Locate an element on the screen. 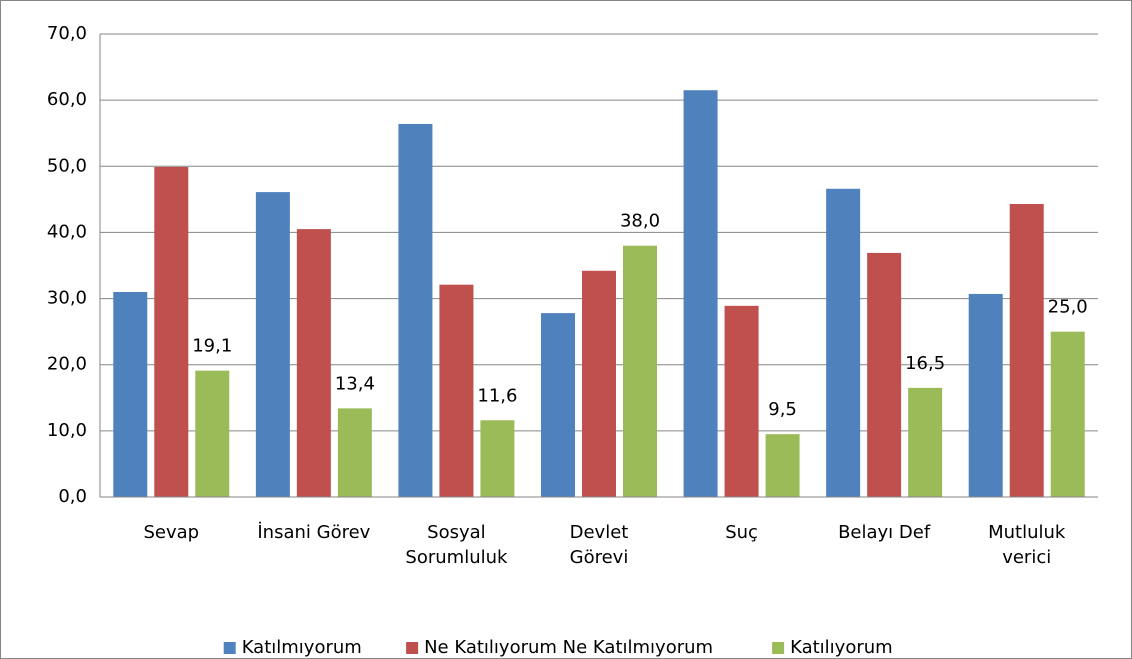 This screenshot has height=659, width=1132. y-tick-label: 40,0 is located at coordinates (67, 231).